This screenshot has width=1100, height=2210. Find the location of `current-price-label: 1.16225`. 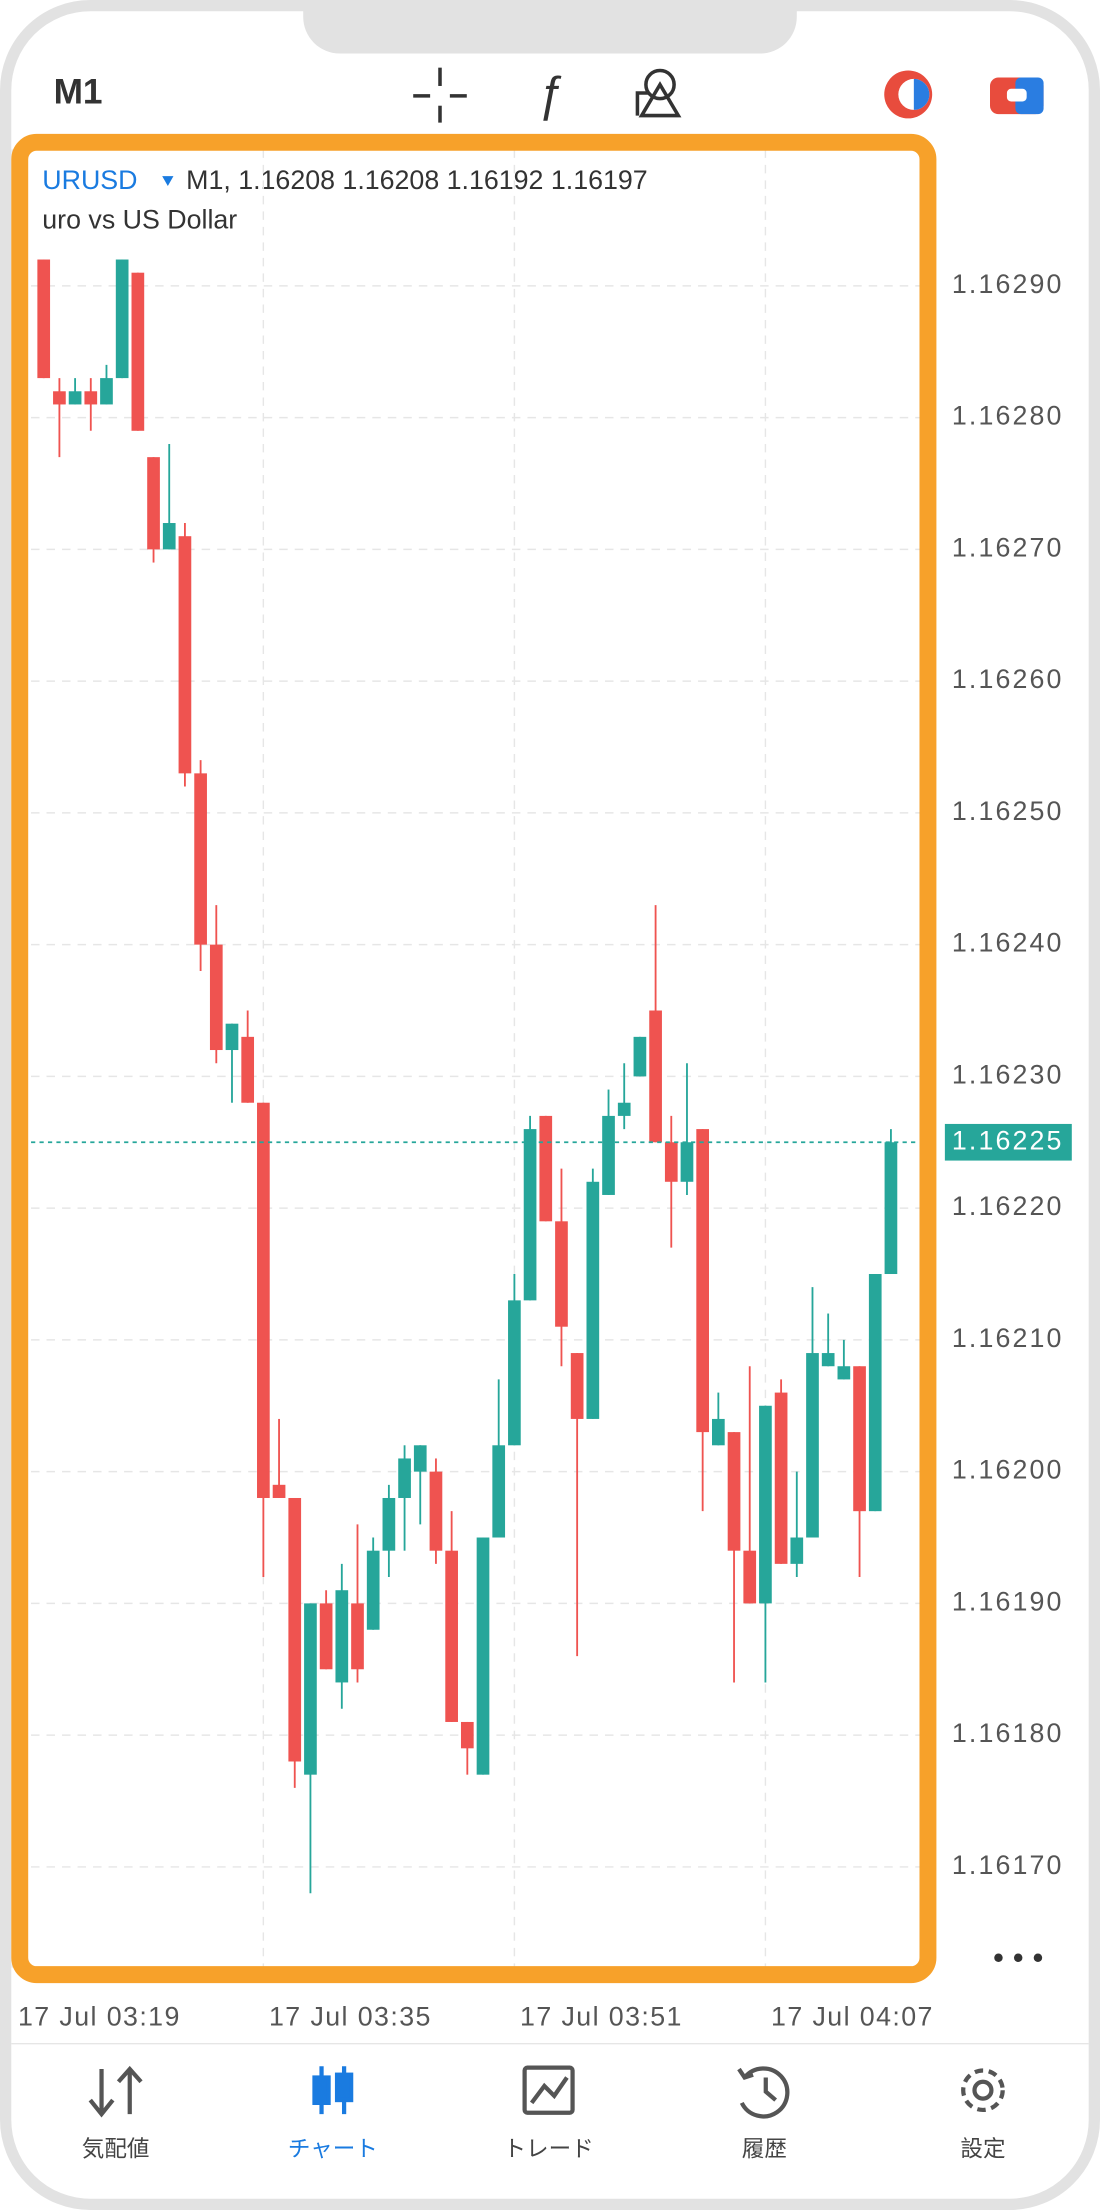

current-price-label: 1.16225 is located at coordinates (1008, 1140).